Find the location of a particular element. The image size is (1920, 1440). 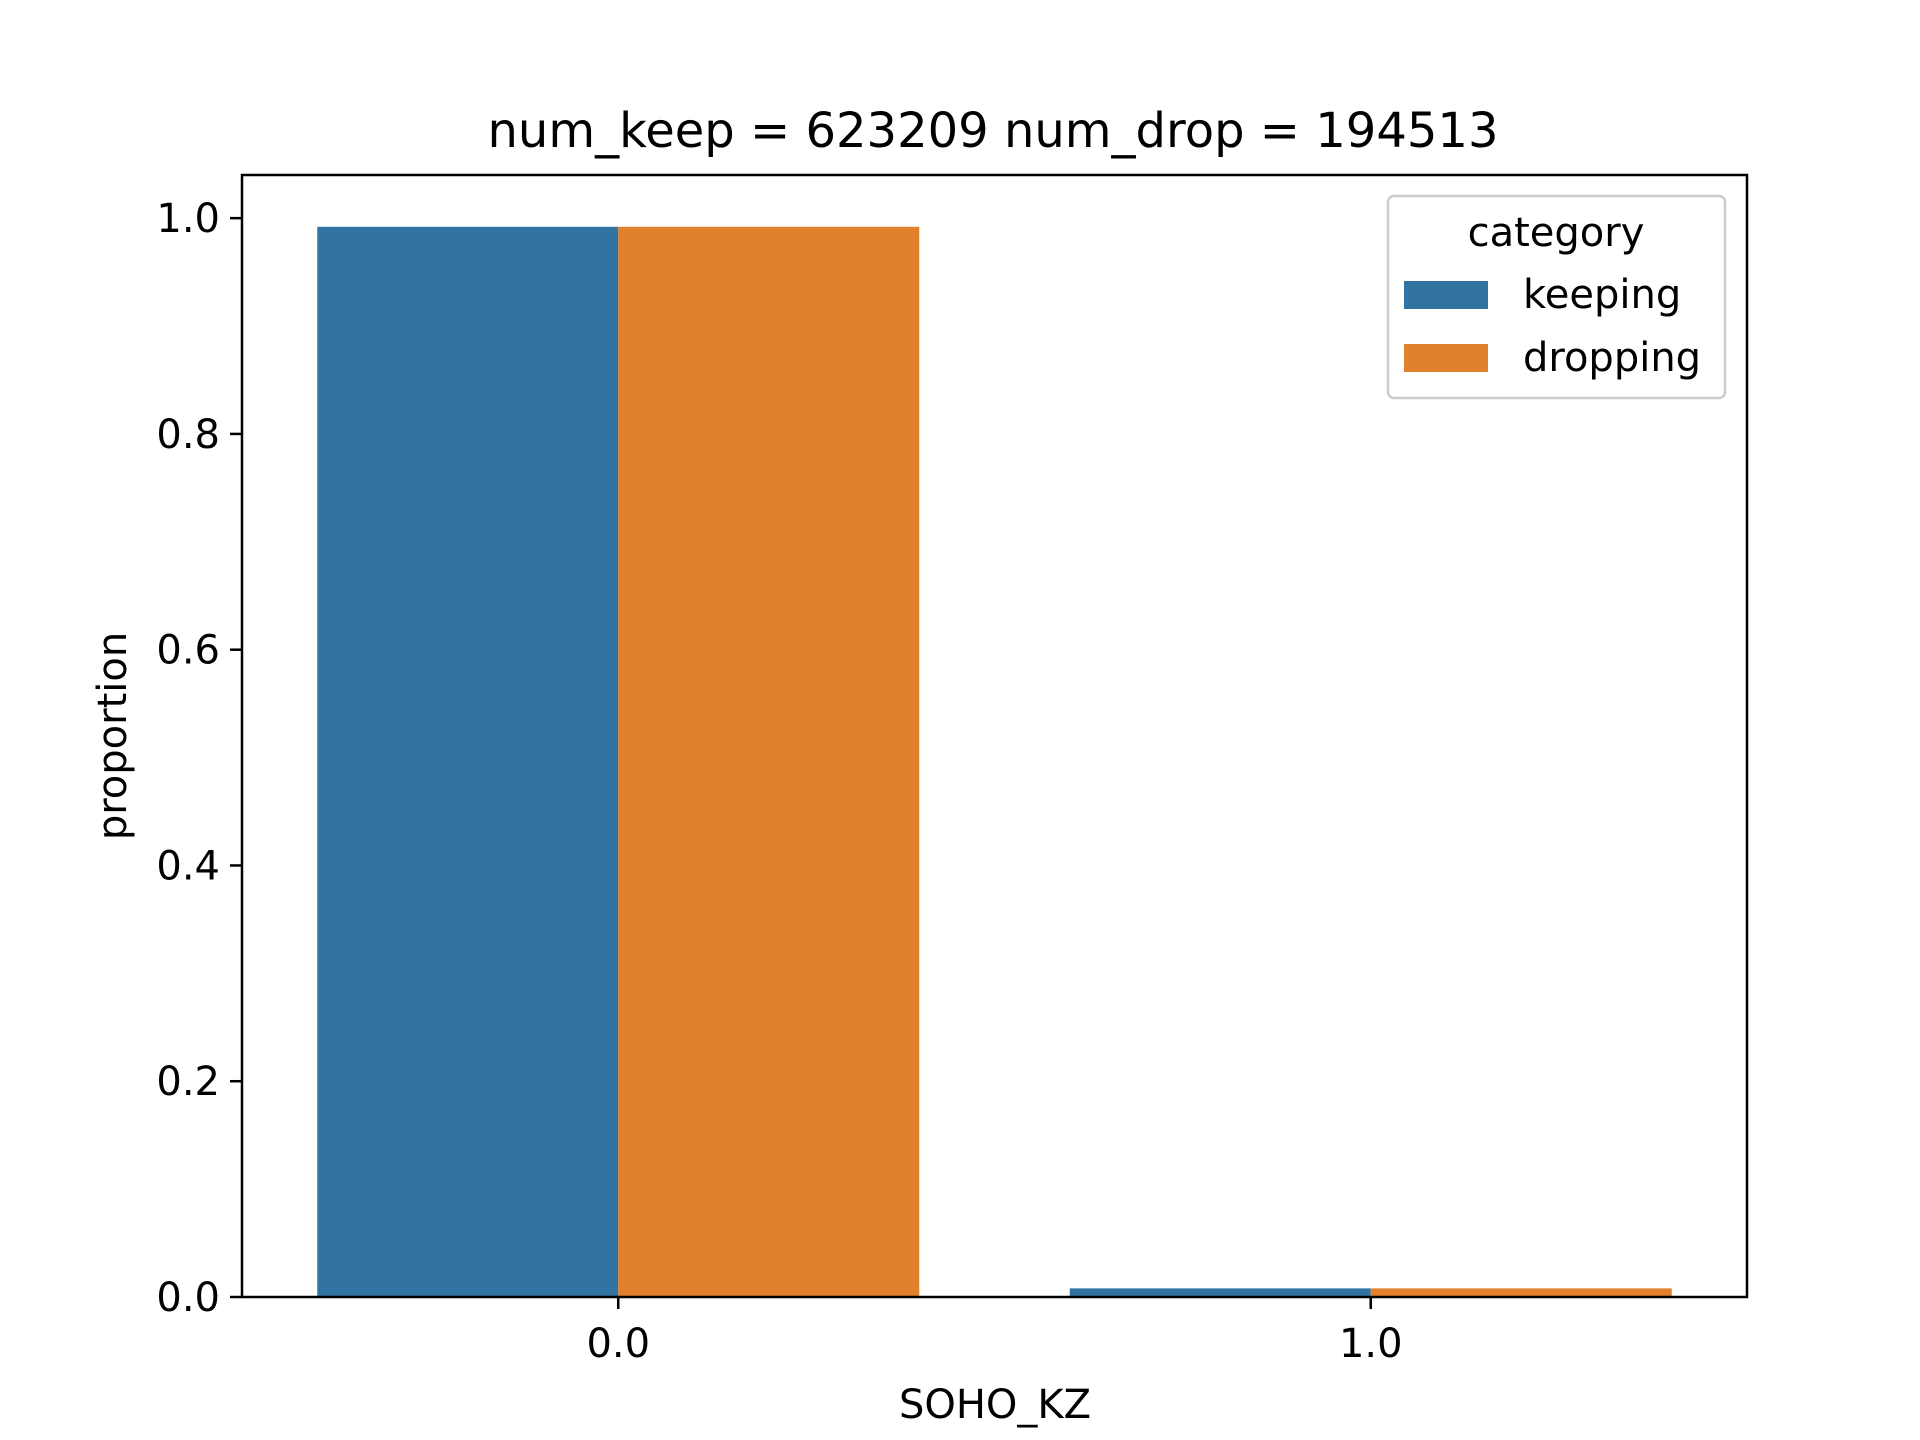

legend-swatch-dropping is located at coordinates (1446, 358).